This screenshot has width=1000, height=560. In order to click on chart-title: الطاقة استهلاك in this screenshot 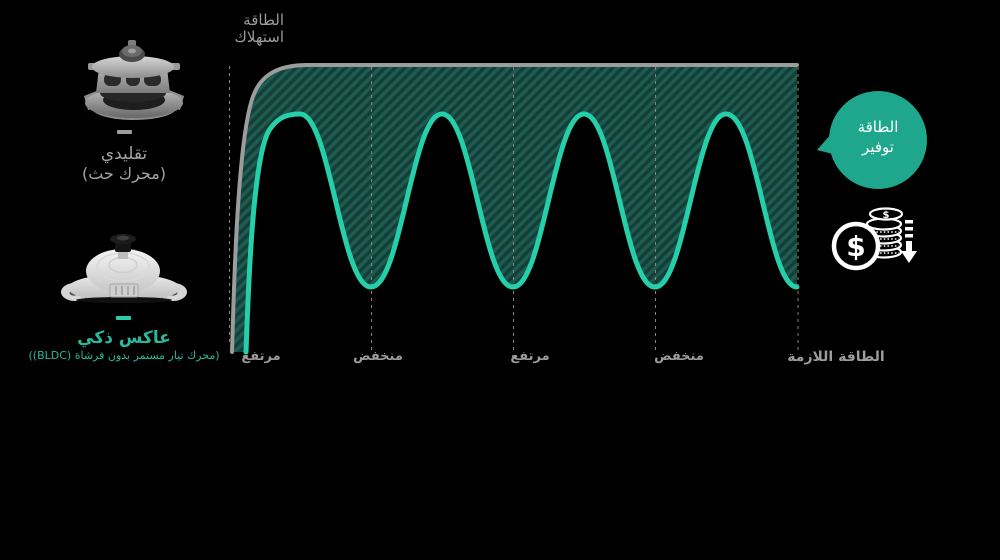, I will do `click(260, 29)`.